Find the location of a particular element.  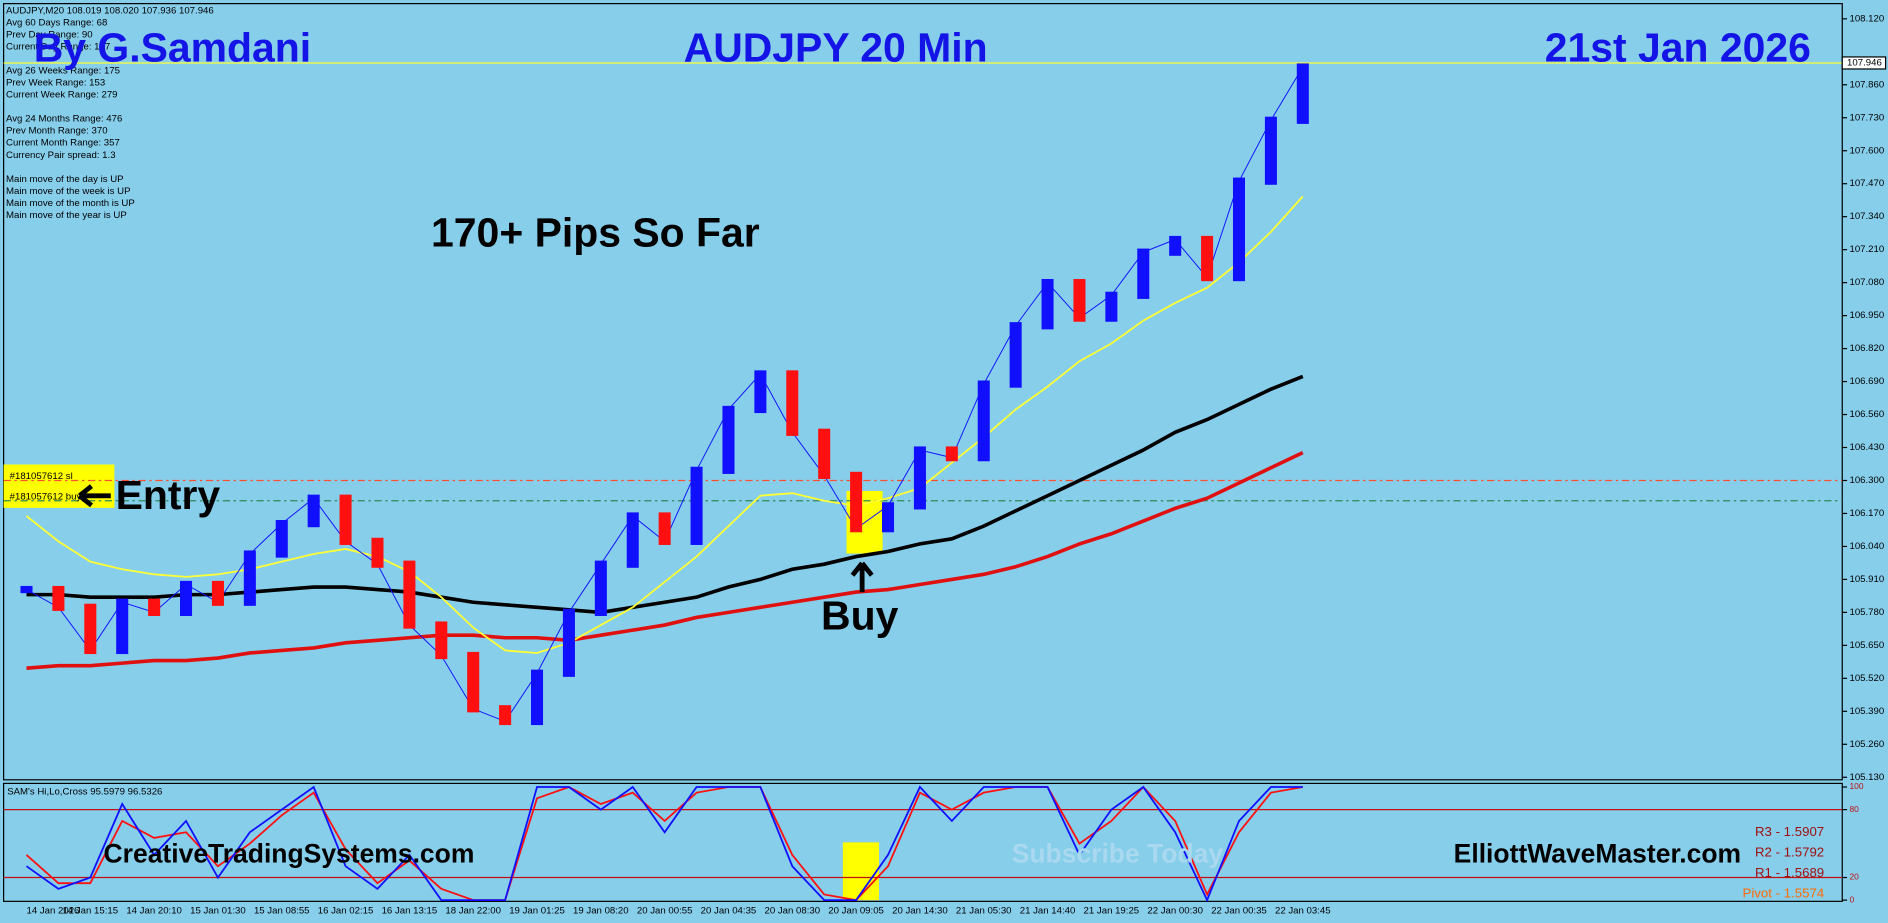

entry-label: Entry is located at coordinates (168, 495).